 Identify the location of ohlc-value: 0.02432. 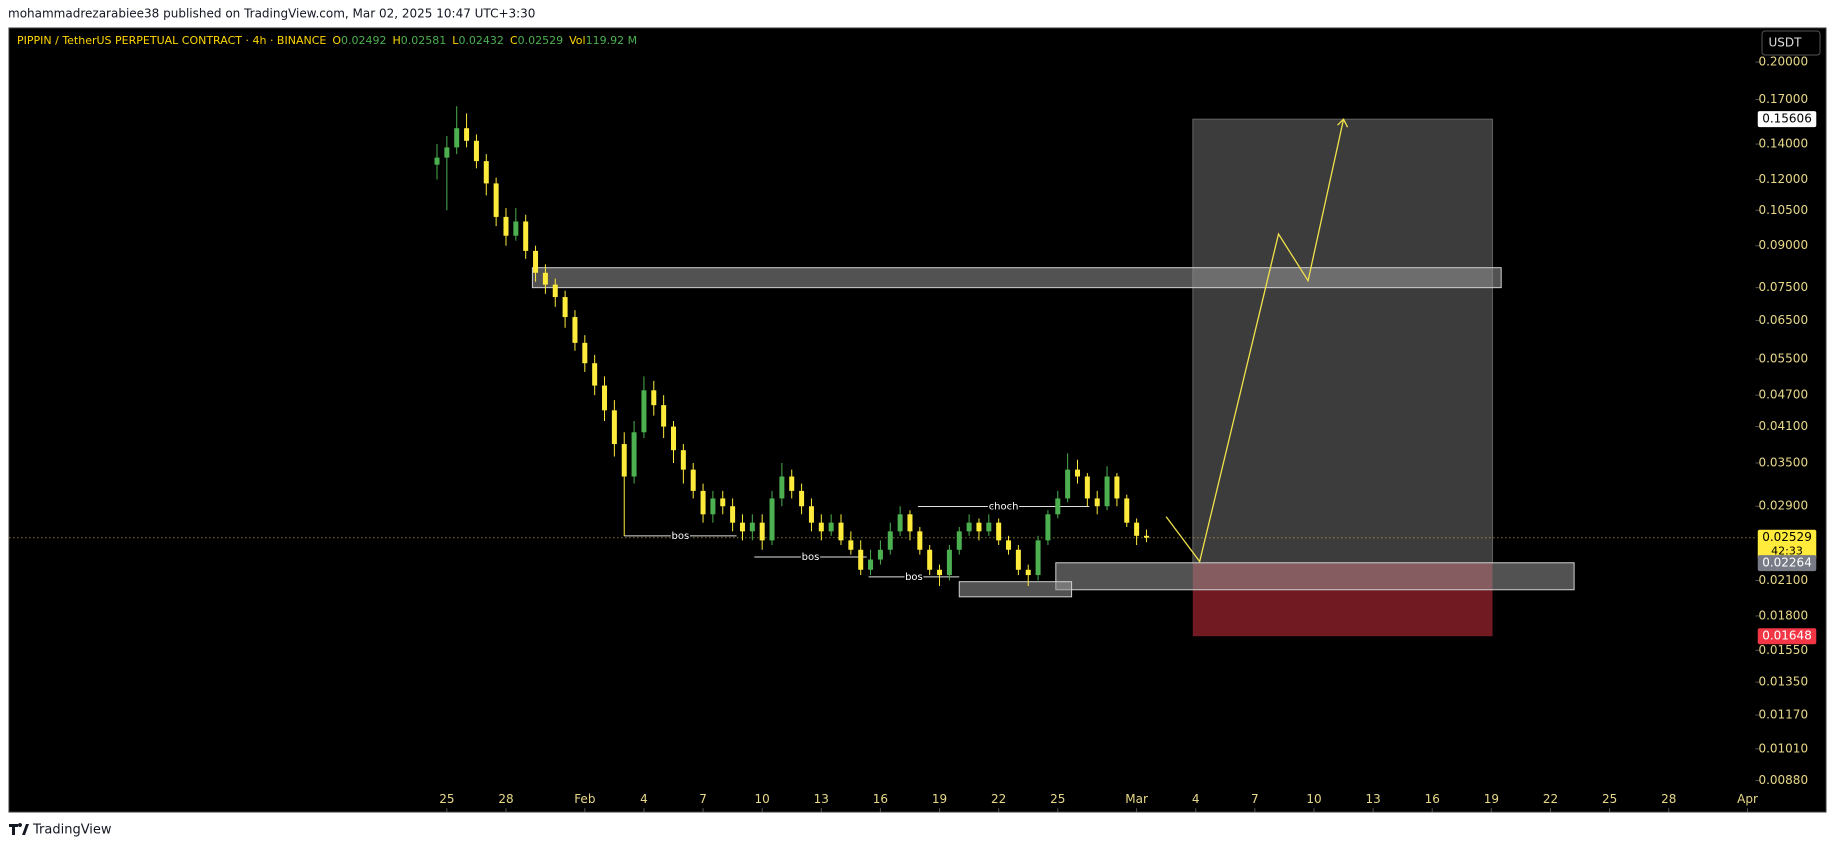
(481, 40).